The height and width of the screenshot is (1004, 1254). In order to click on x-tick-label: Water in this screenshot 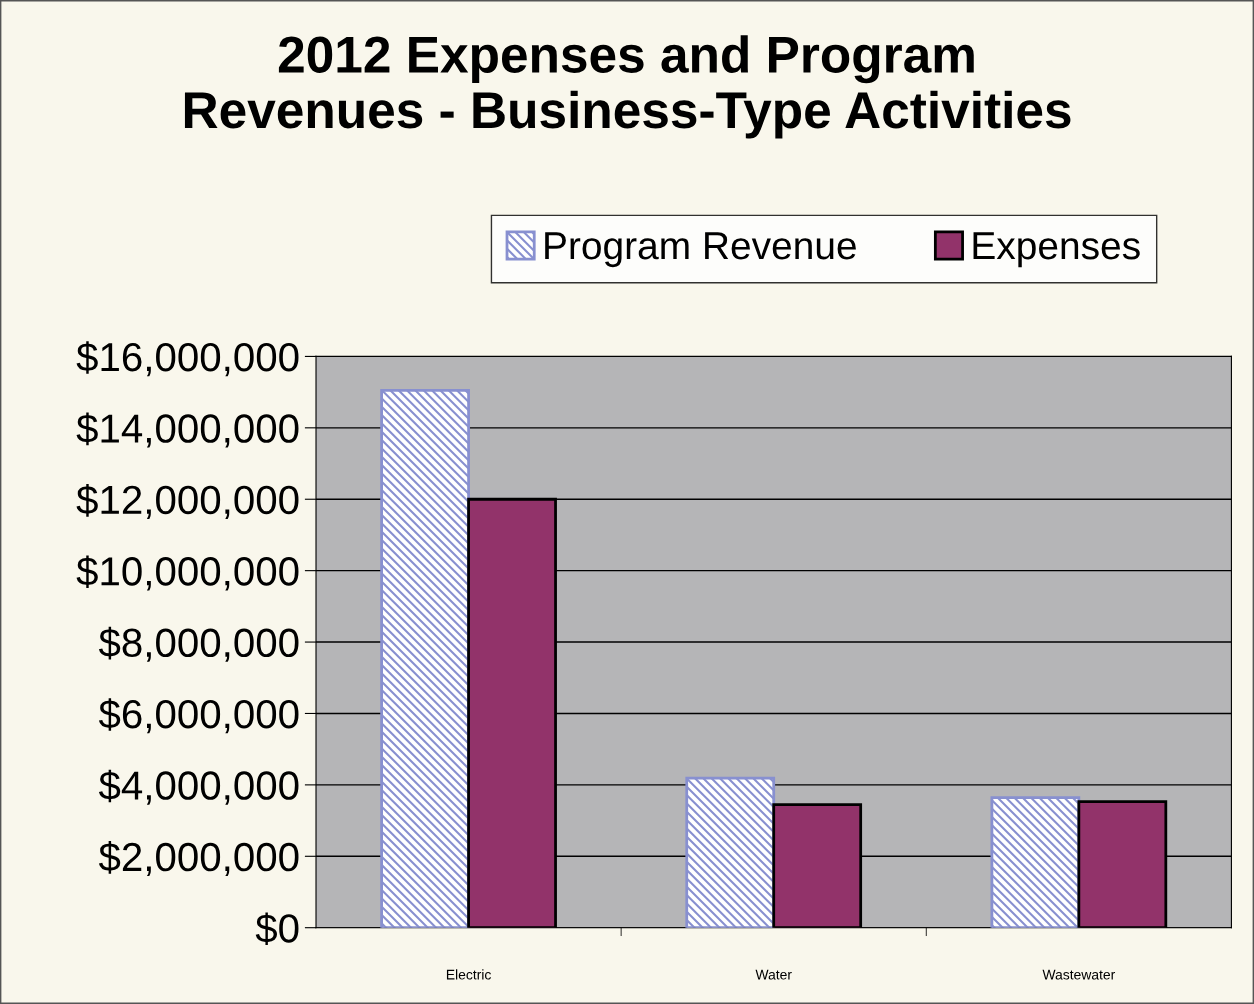, I will do `click(773, 974)`.